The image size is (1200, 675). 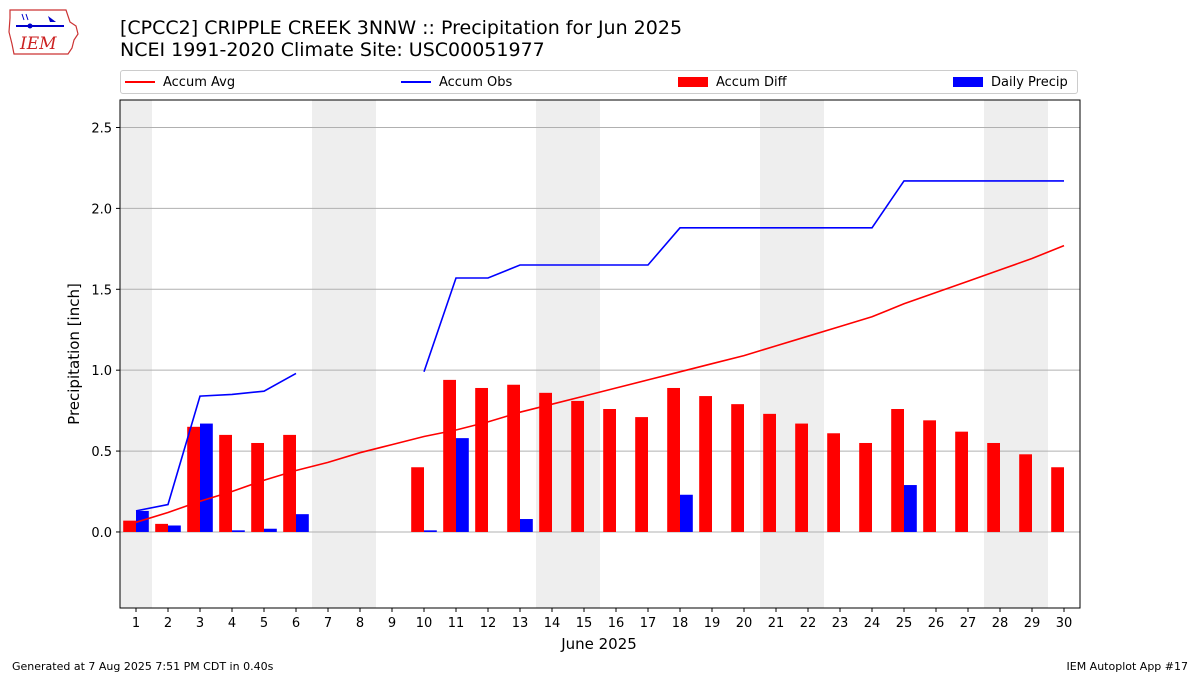 What do you see at coordinates (1000, 623) in the screenshot?
I see `x-tick-label: 28` at bounding box center [1000, 623].